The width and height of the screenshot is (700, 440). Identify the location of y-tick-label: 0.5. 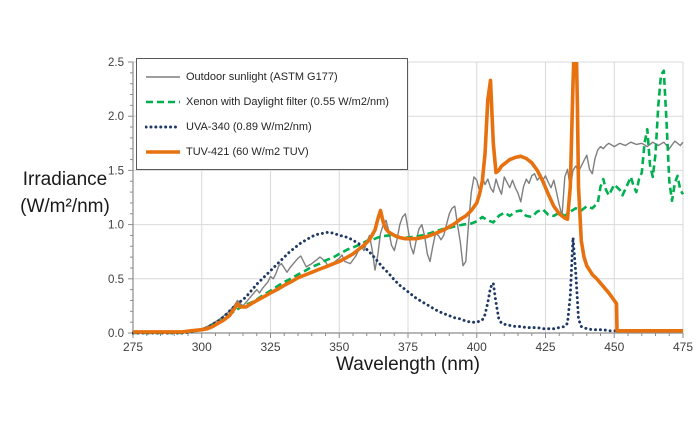
(116, 280).